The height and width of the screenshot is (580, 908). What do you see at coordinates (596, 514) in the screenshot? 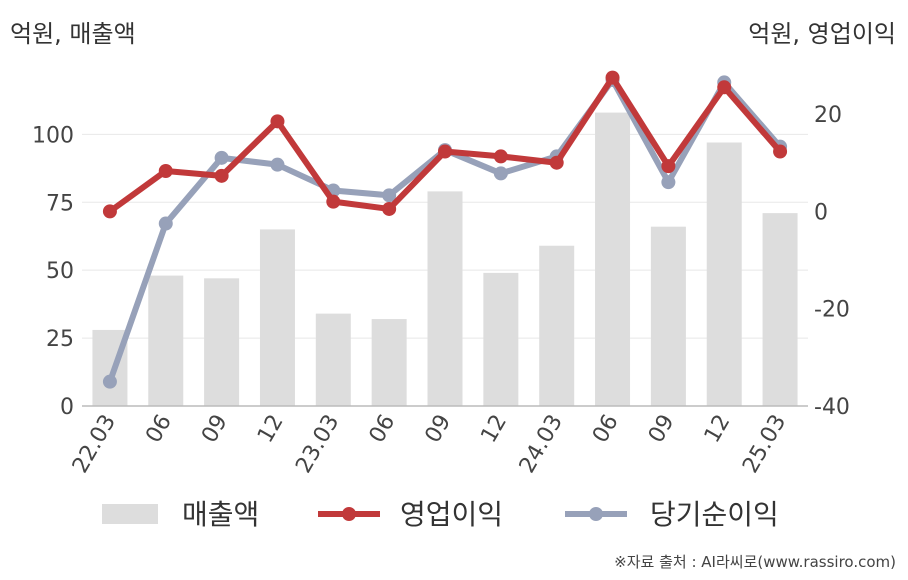
I see `legend-marker-net-income` at bounding box center [596, 514].